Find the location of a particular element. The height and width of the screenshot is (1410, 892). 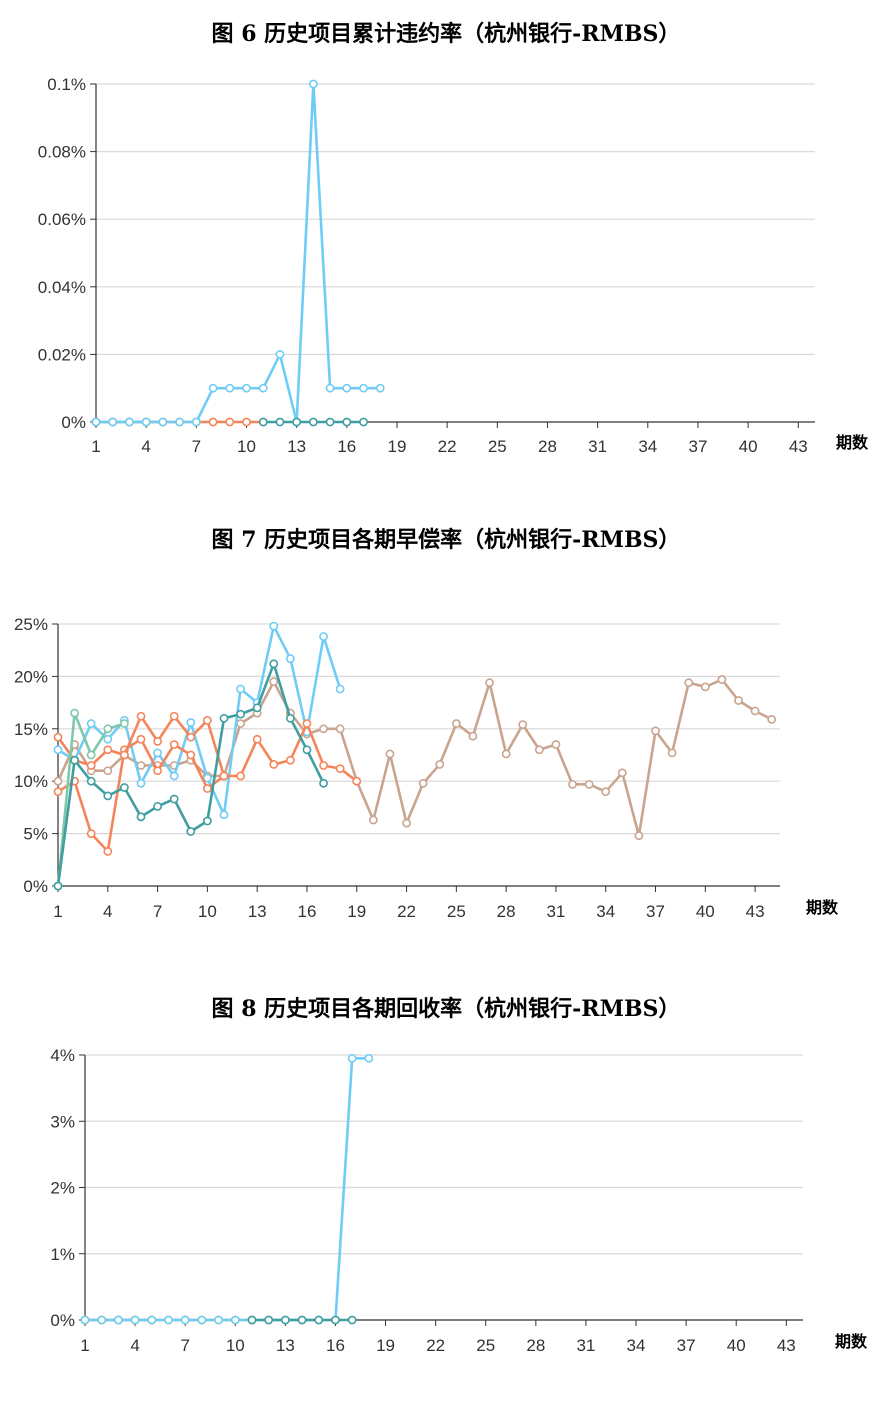

x-tick-label: 4 is located at coordinates (145, 446).